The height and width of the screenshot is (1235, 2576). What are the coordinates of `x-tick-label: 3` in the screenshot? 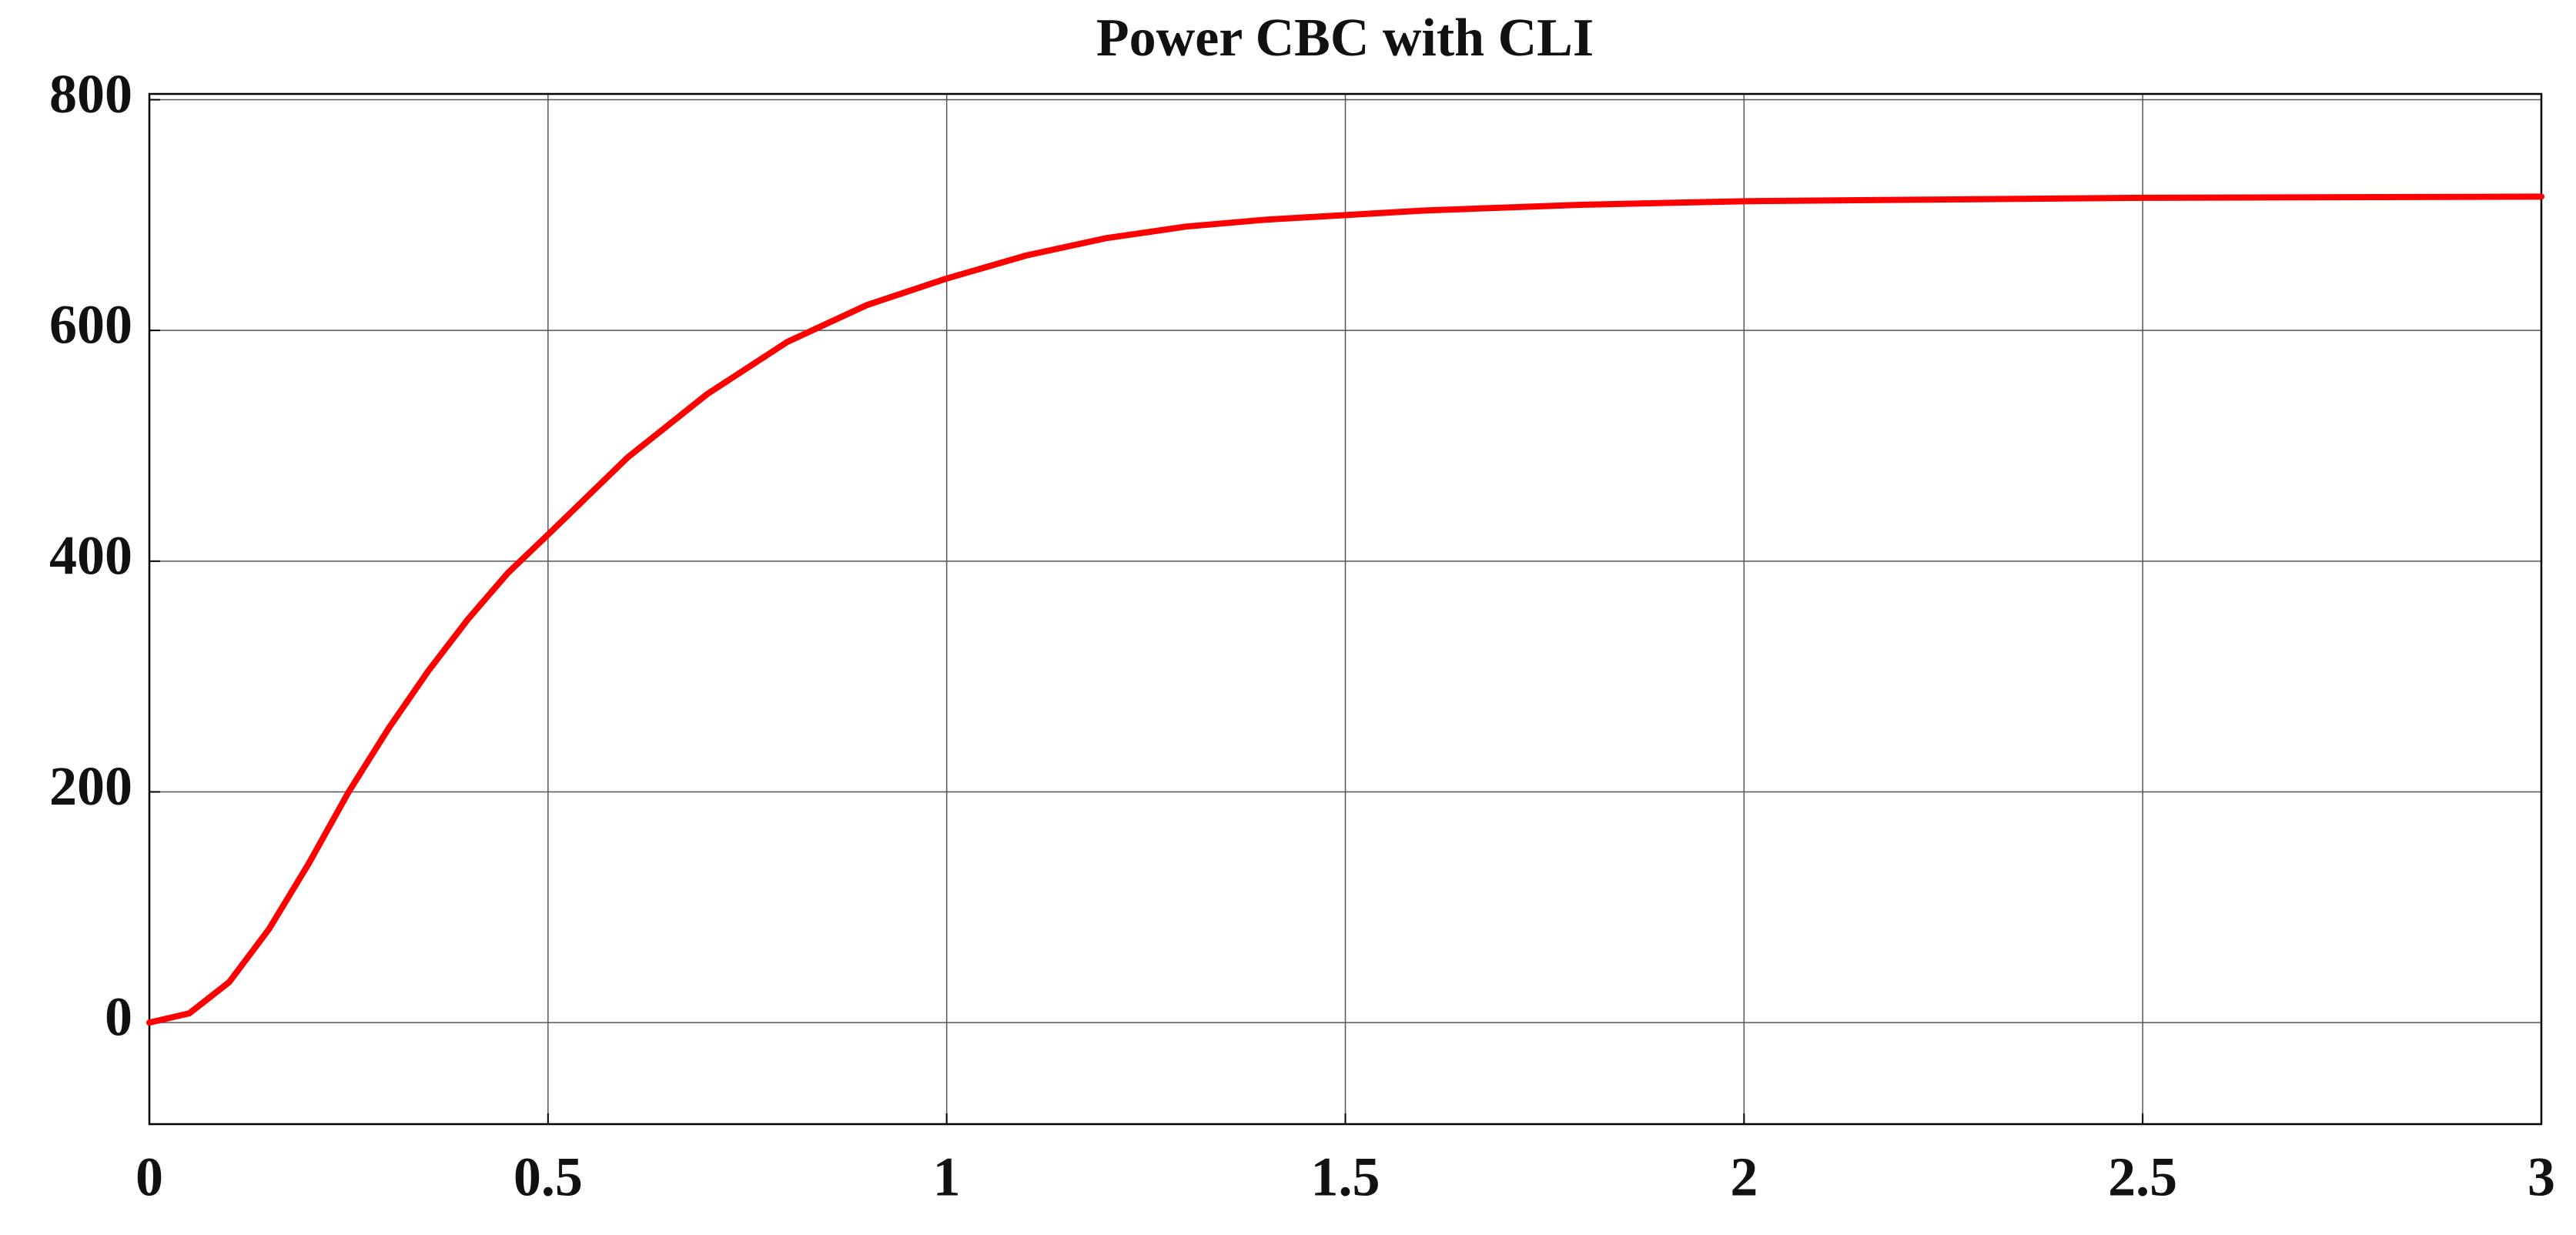 It's located at (2541, 1177).